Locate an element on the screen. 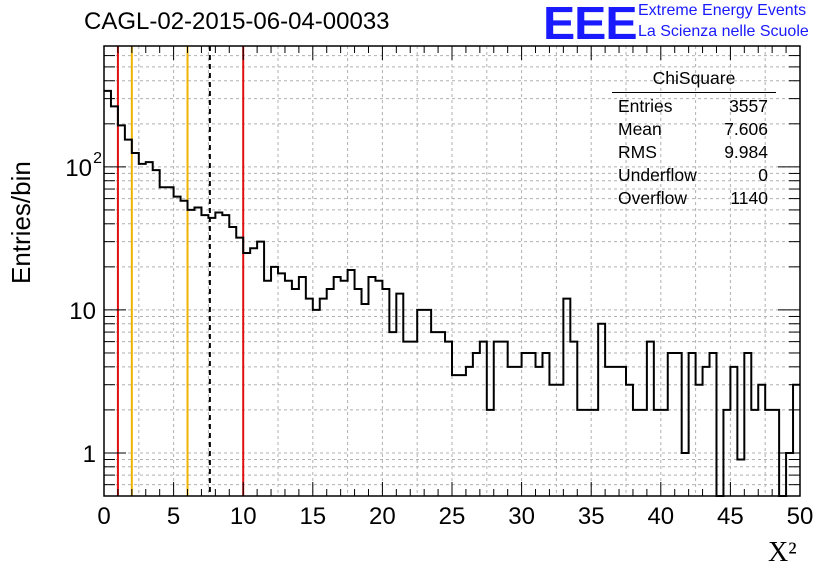  y-axis-label: Entries/bin is located at coordinates (21, 222).